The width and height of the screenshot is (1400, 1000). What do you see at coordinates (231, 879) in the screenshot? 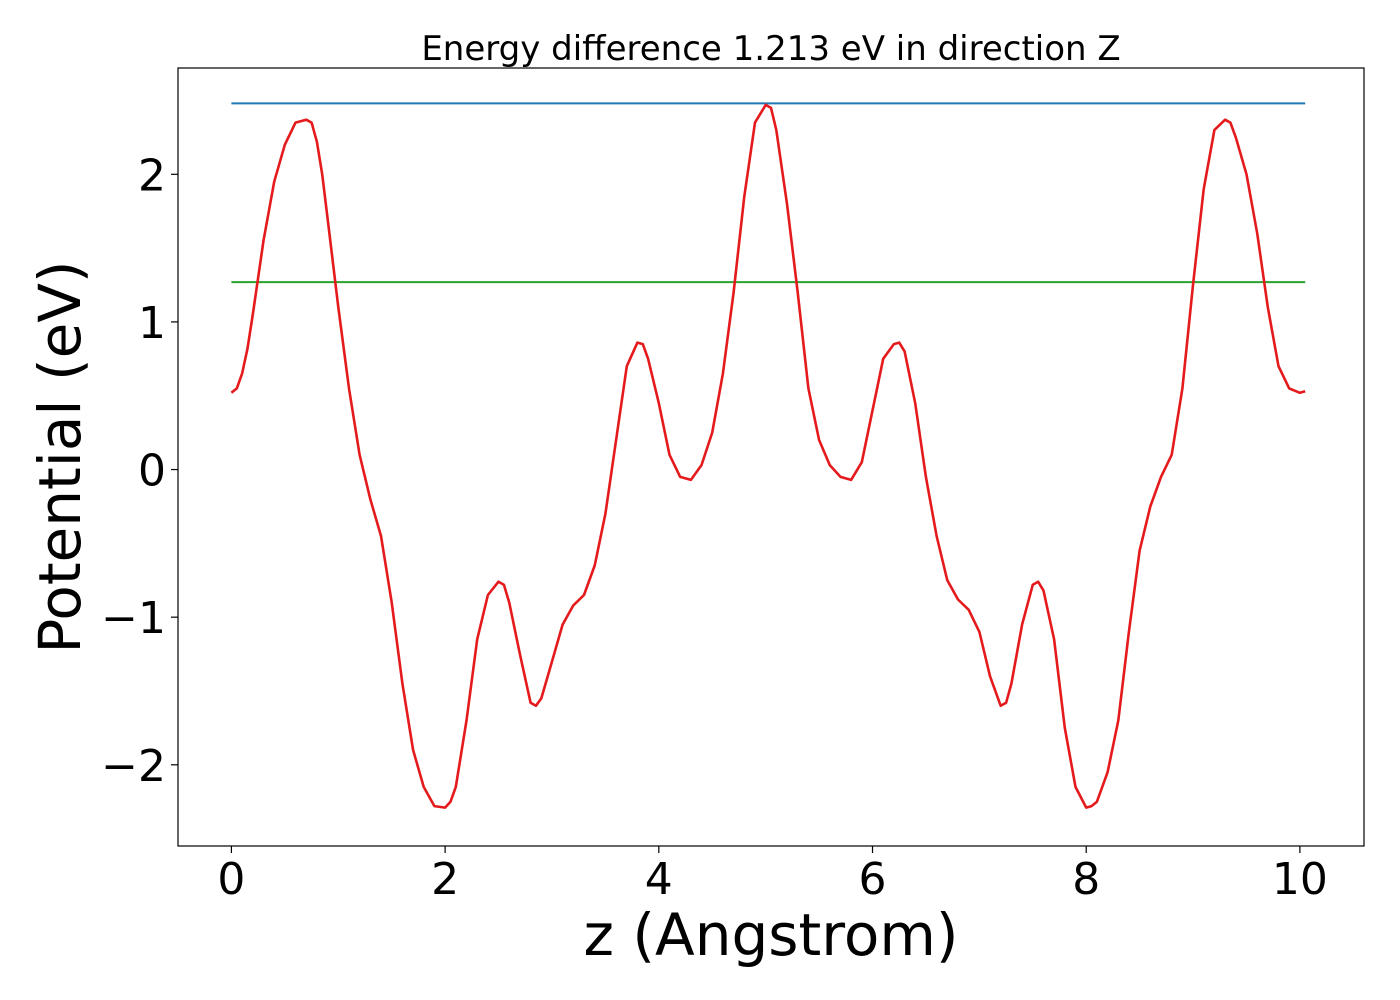
I see `x-tick-label: 0` at bounding box center [231, 879].